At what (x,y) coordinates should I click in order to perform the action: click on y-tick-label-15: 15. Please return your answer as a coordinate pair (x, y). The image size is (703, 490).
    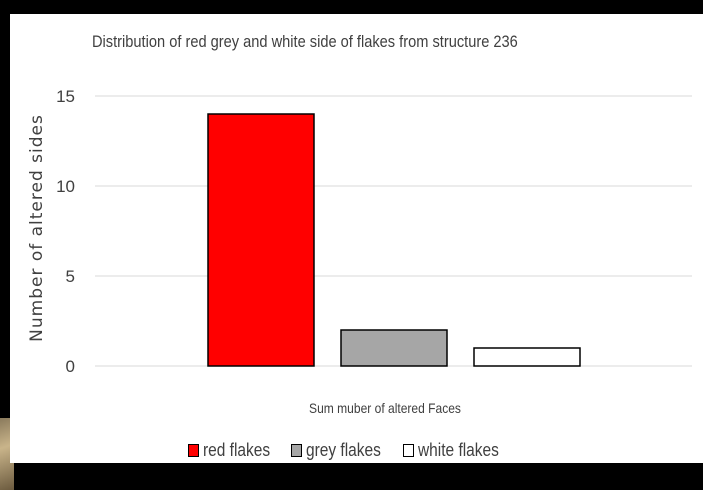
    Looking at the image, I should click on (65, 96).